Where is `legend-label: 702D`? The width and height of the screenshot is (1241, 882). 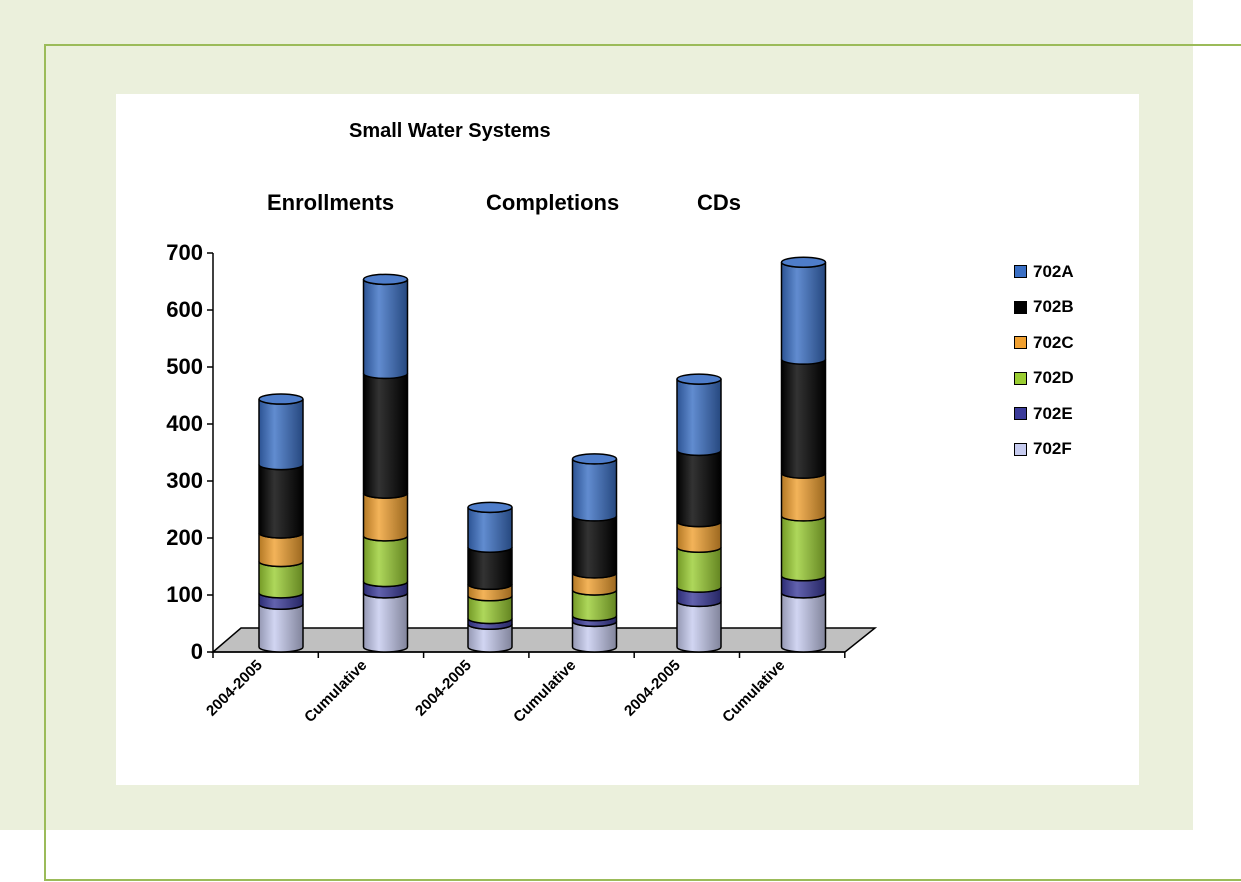 legend-label: 702D is located at coordinates (1053, 378).